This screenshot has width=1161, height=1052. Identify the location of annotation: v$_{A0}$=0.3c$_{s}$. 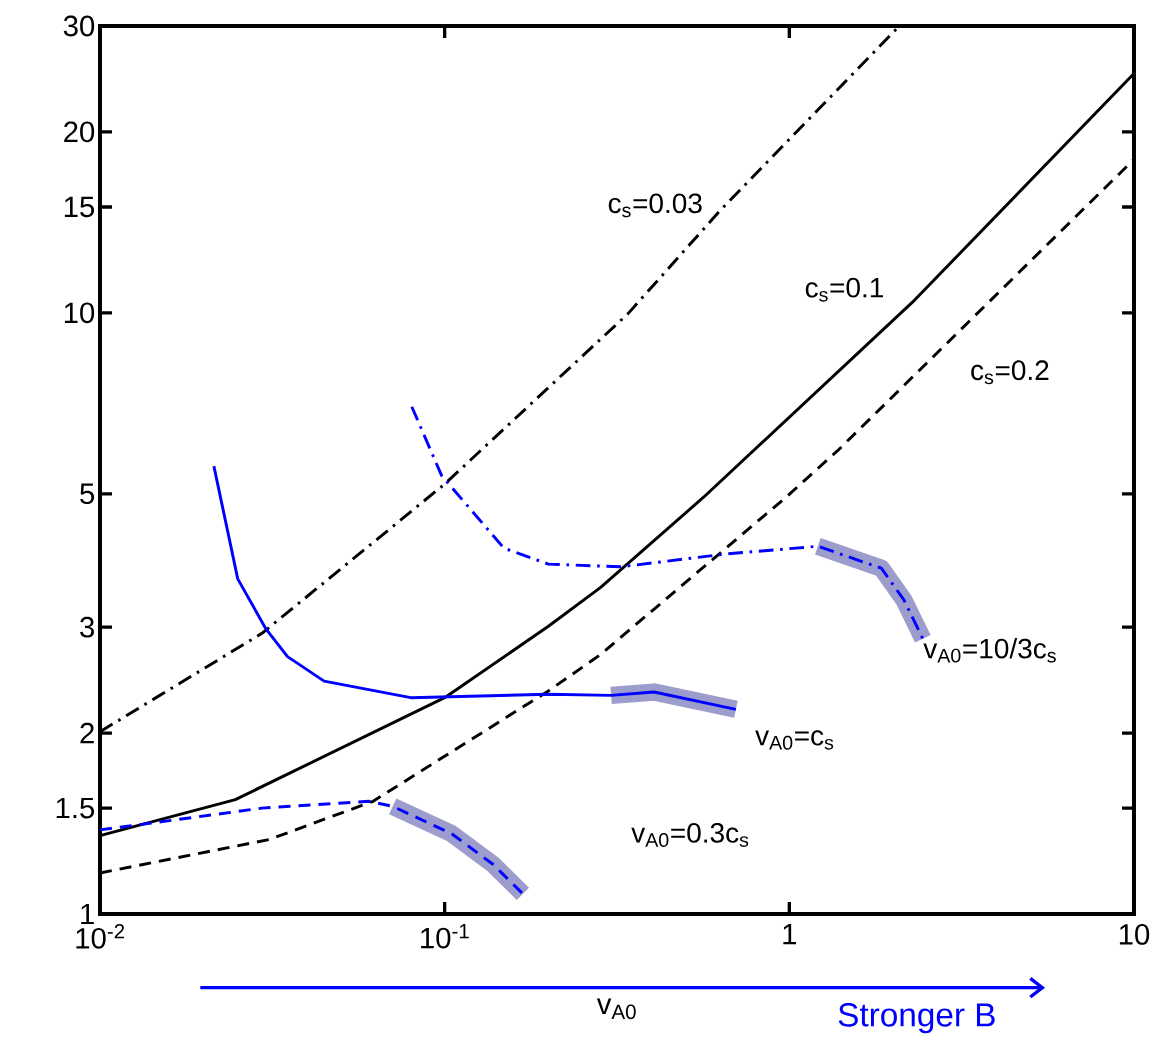
(690, 835).